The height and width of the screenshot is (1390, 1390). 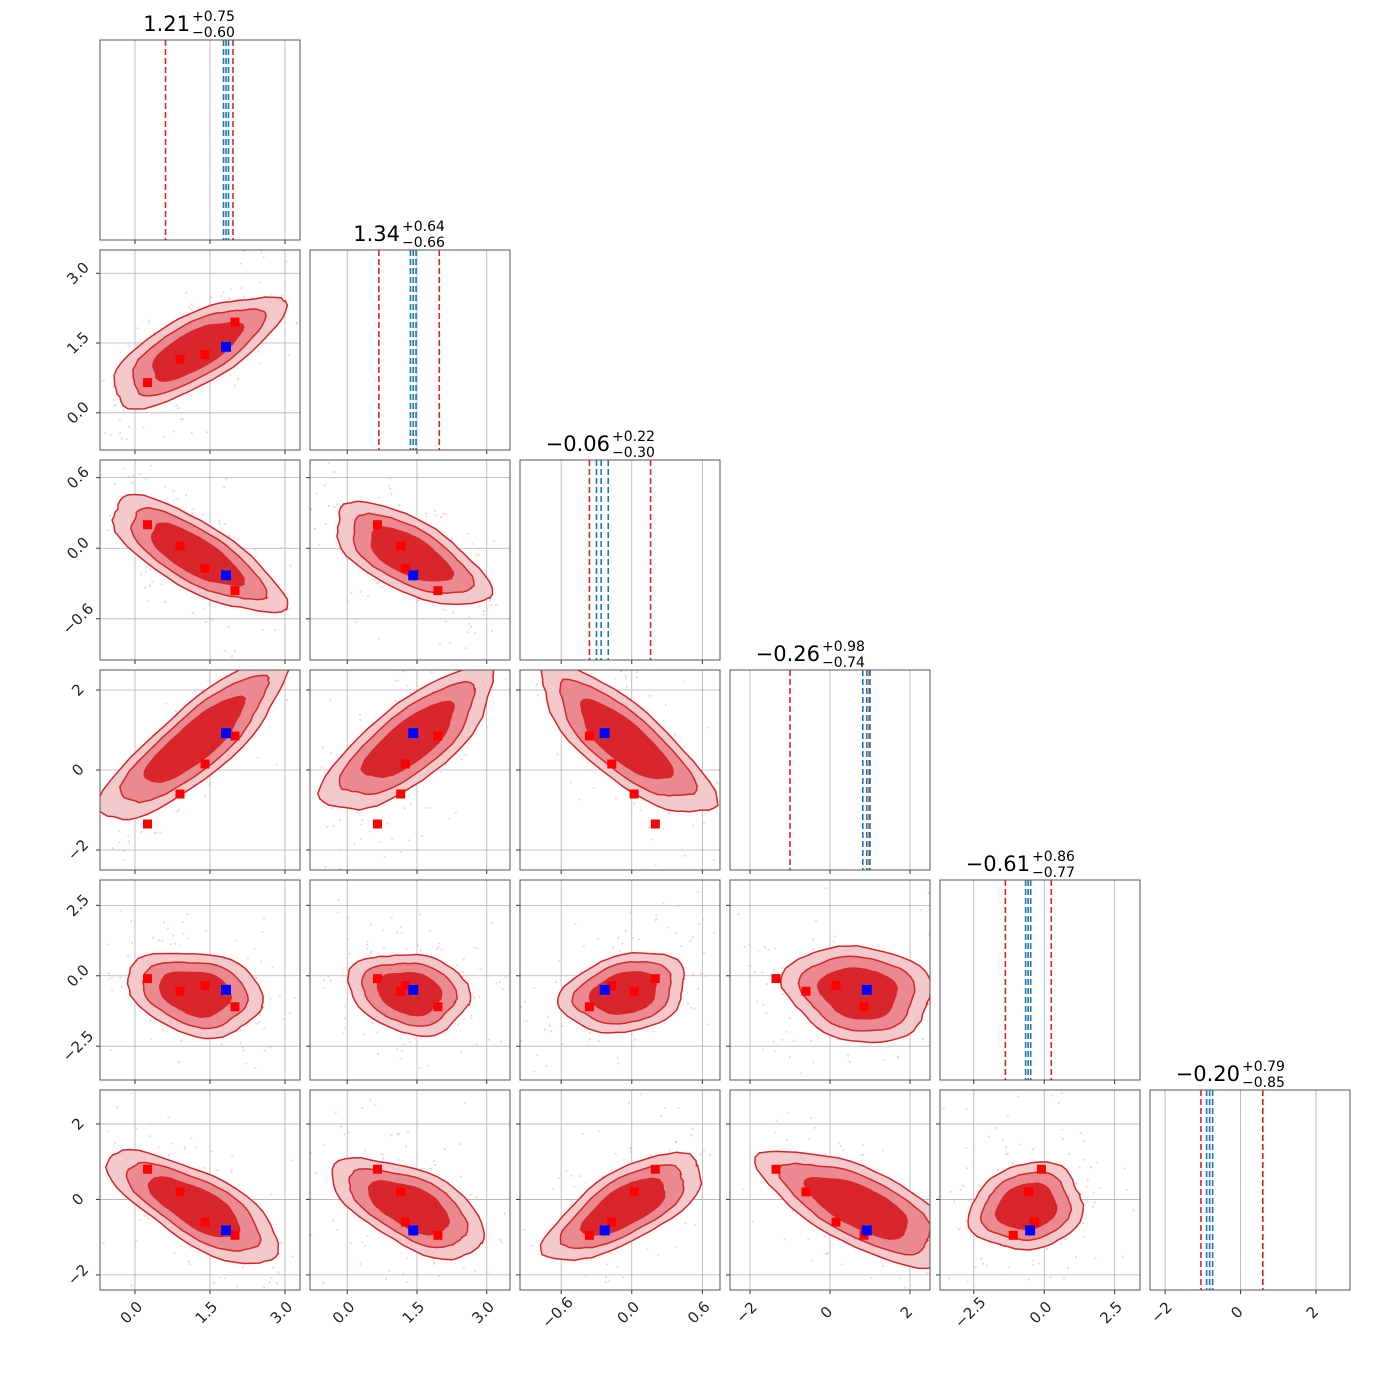 I want to click on panel-frame, so click(x=1040, y=980).